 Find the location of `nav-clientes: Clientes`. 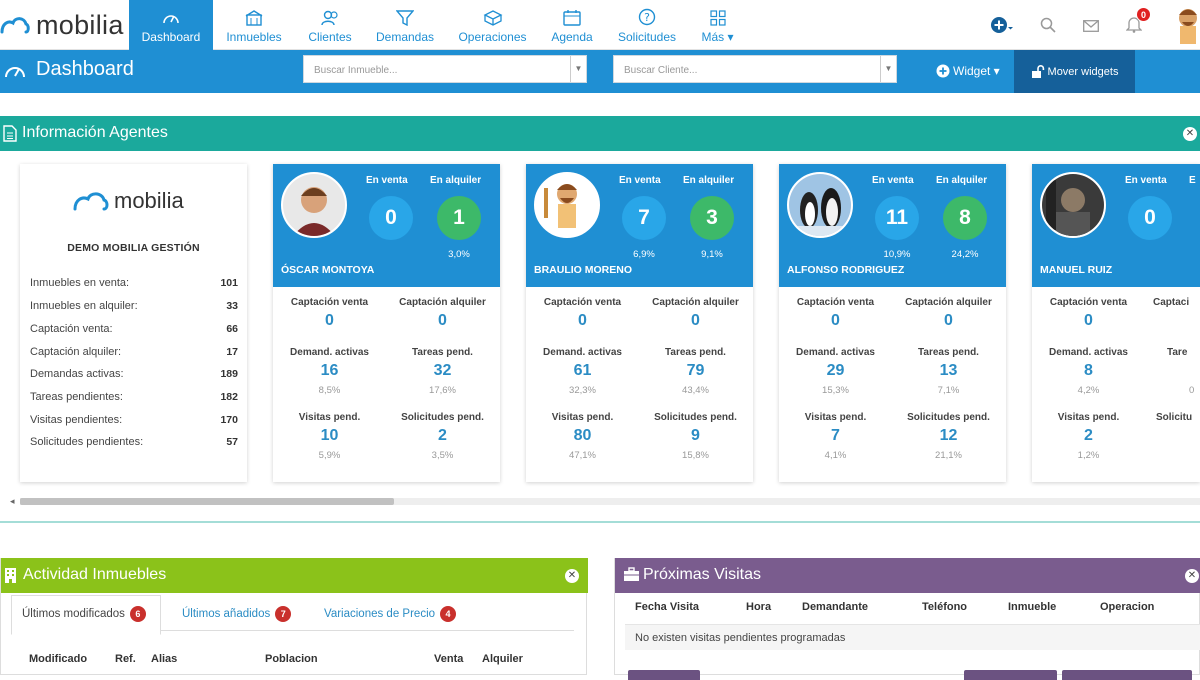

nav-clientes: Clientes is located at coordinates (330, 25).